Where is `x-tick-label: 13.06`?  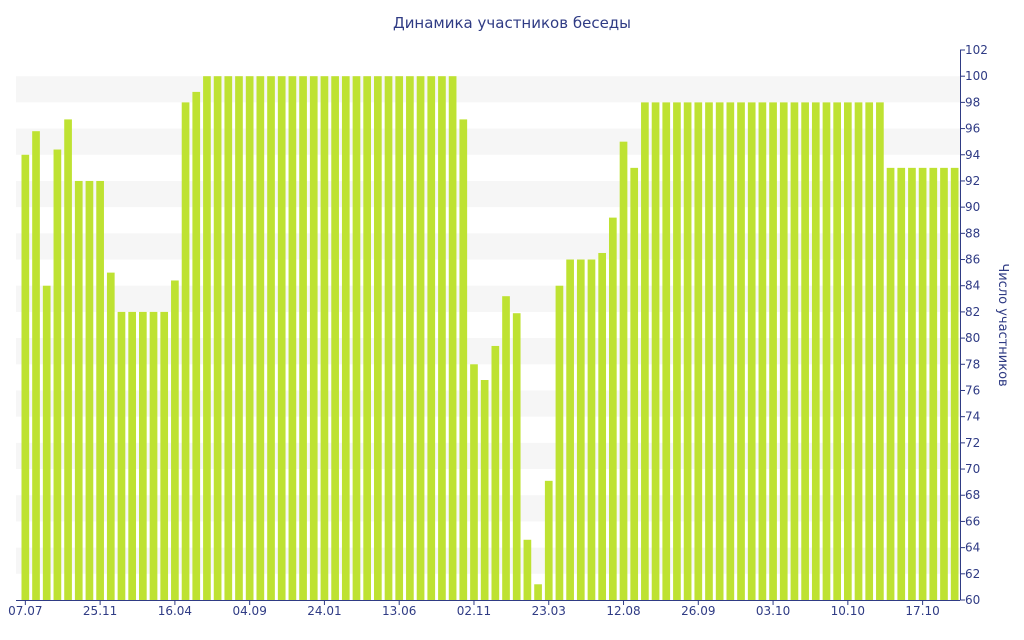
x-tick-label: 13.06 is located at coordinates (399, 611).